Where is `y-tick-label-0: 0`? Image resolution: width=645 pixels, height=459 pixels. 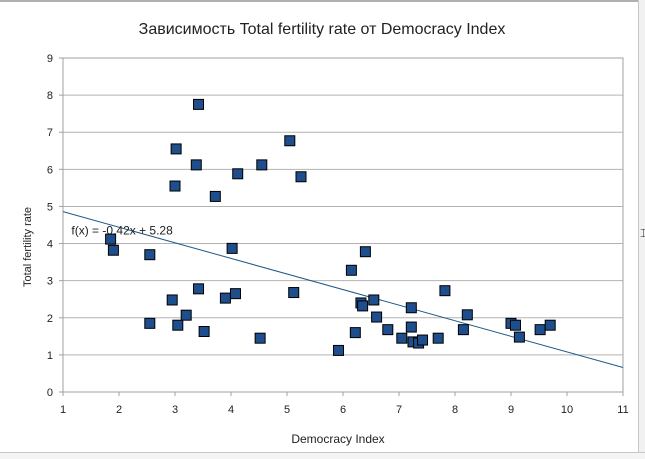 y-tick-label-0: 0 is located at coordinates (50, 393).